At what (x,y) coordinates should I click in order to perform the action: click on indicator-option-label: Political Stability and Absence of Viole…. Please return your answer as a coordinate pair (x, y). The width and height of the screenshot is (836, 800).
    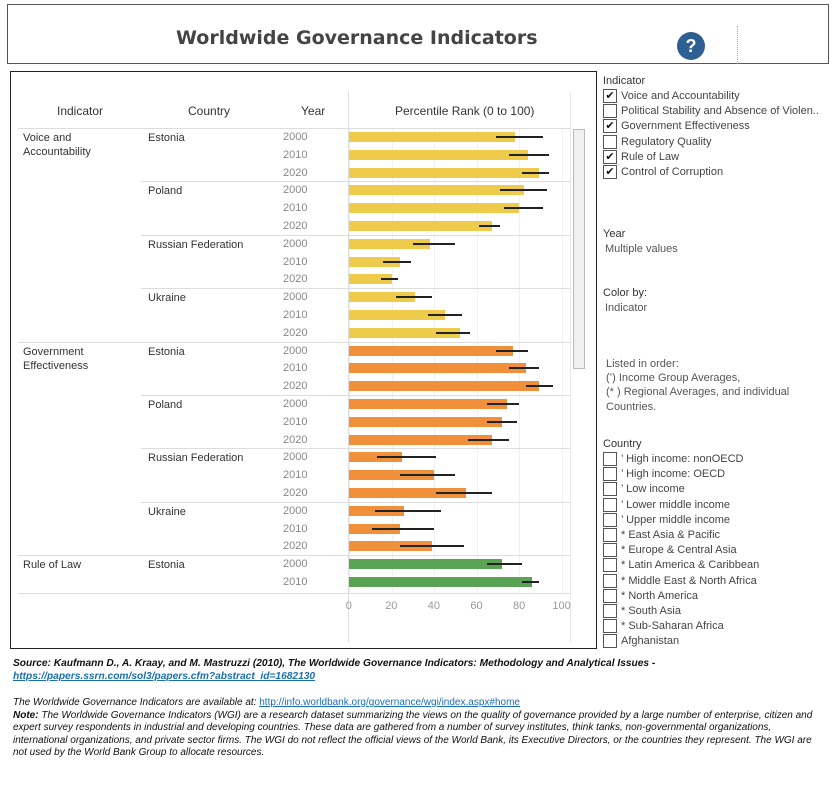
    Looking at the image, I should click on (720, 111).